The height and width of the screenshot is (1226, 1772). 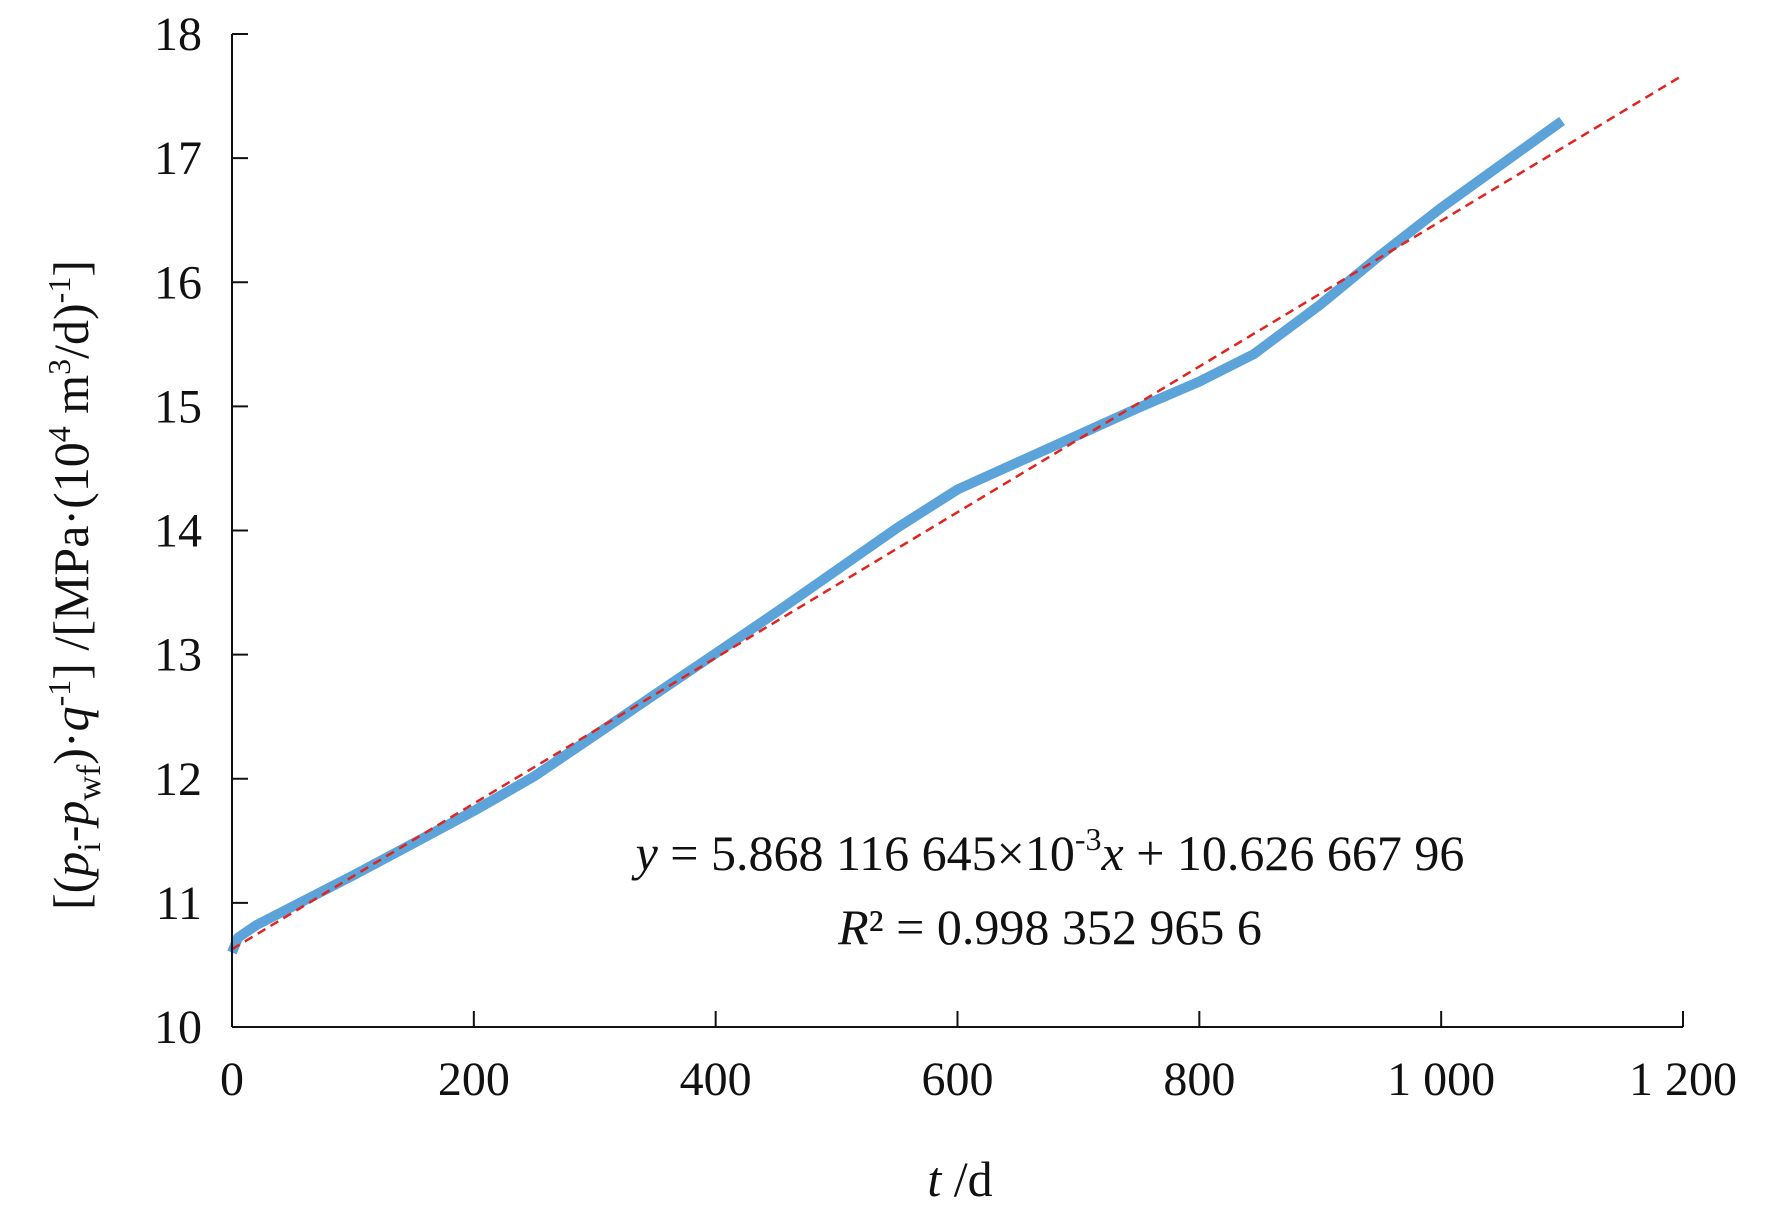 What do you see at coordinates (178, 779) in the screenshot?
I see `y-tick-label: 12` at bounding box center [178, 779].